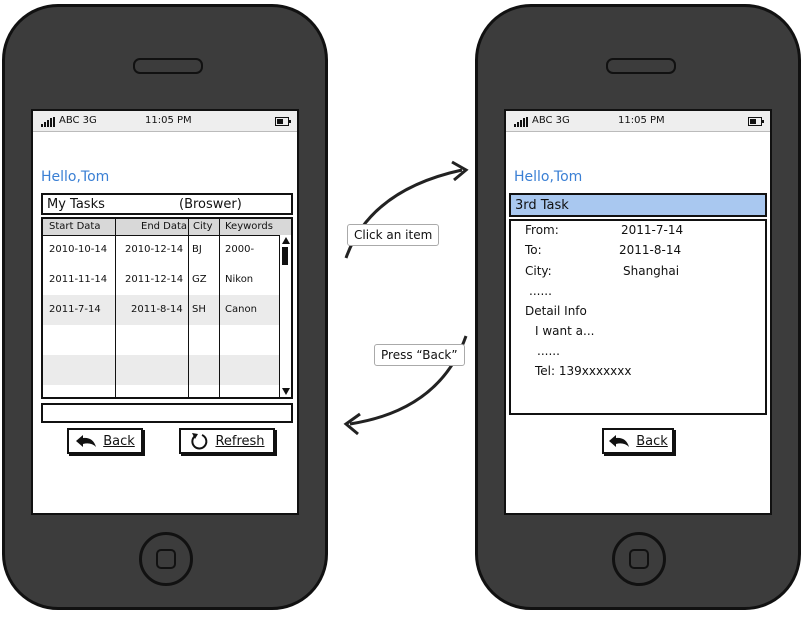 This screenshot has width=805, height=620. Describe the element at coordinates (199, 309) in the screenshot. I see `cell-city: SH` at that location.